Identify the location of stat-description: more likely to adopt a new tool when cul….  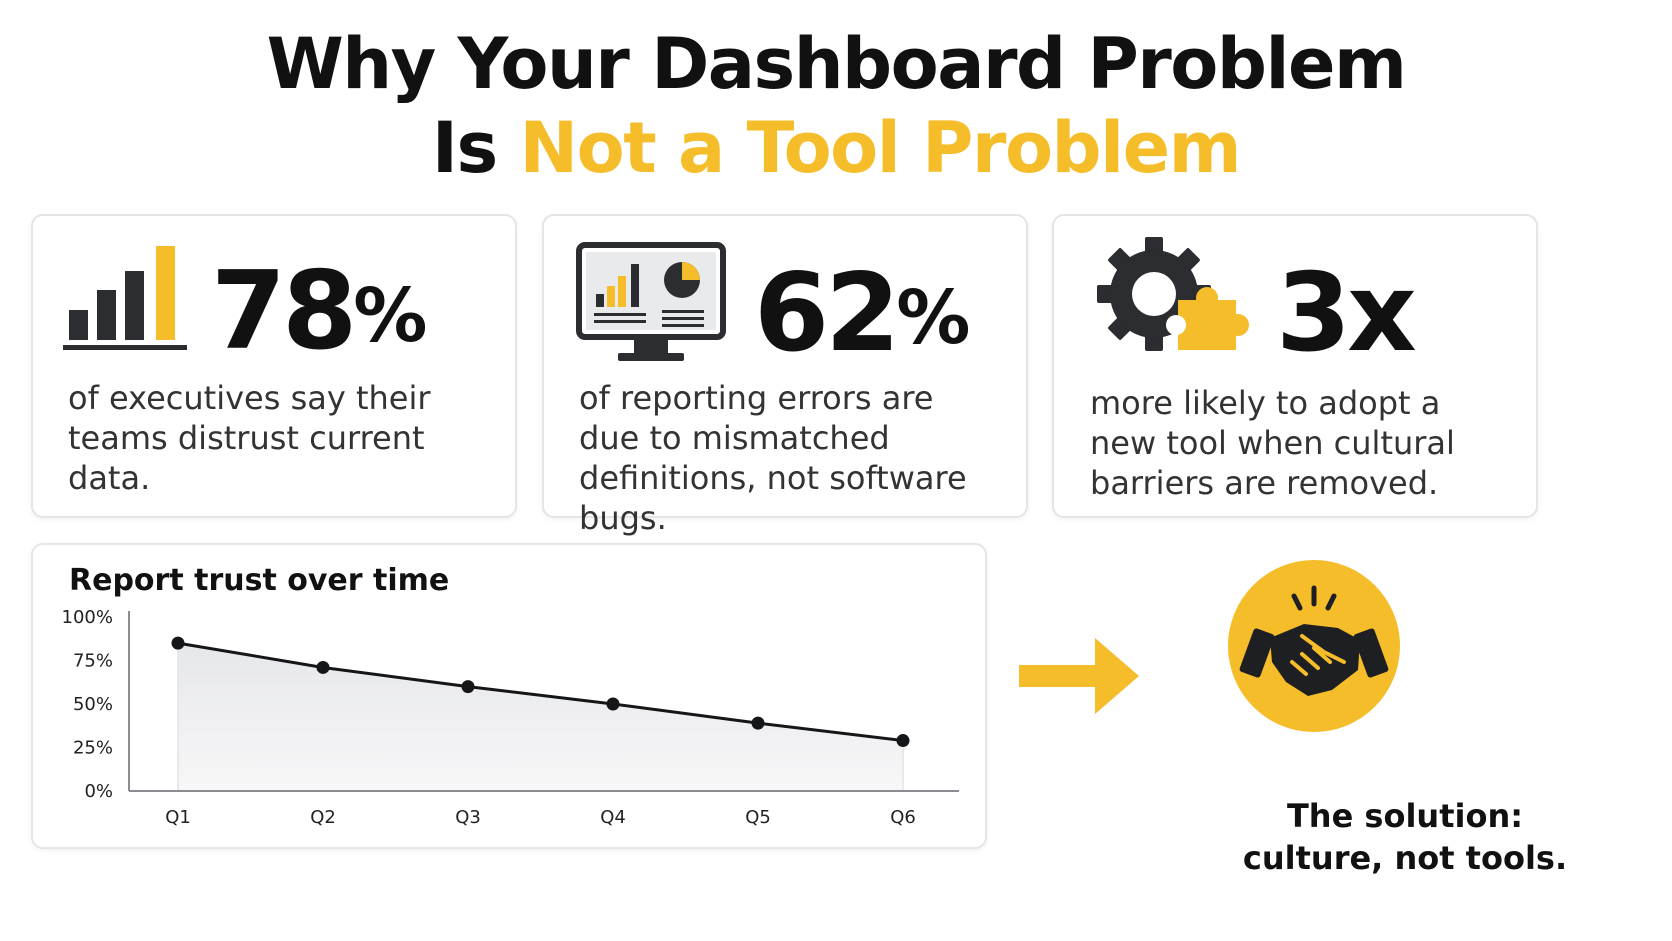
(1272, 443).